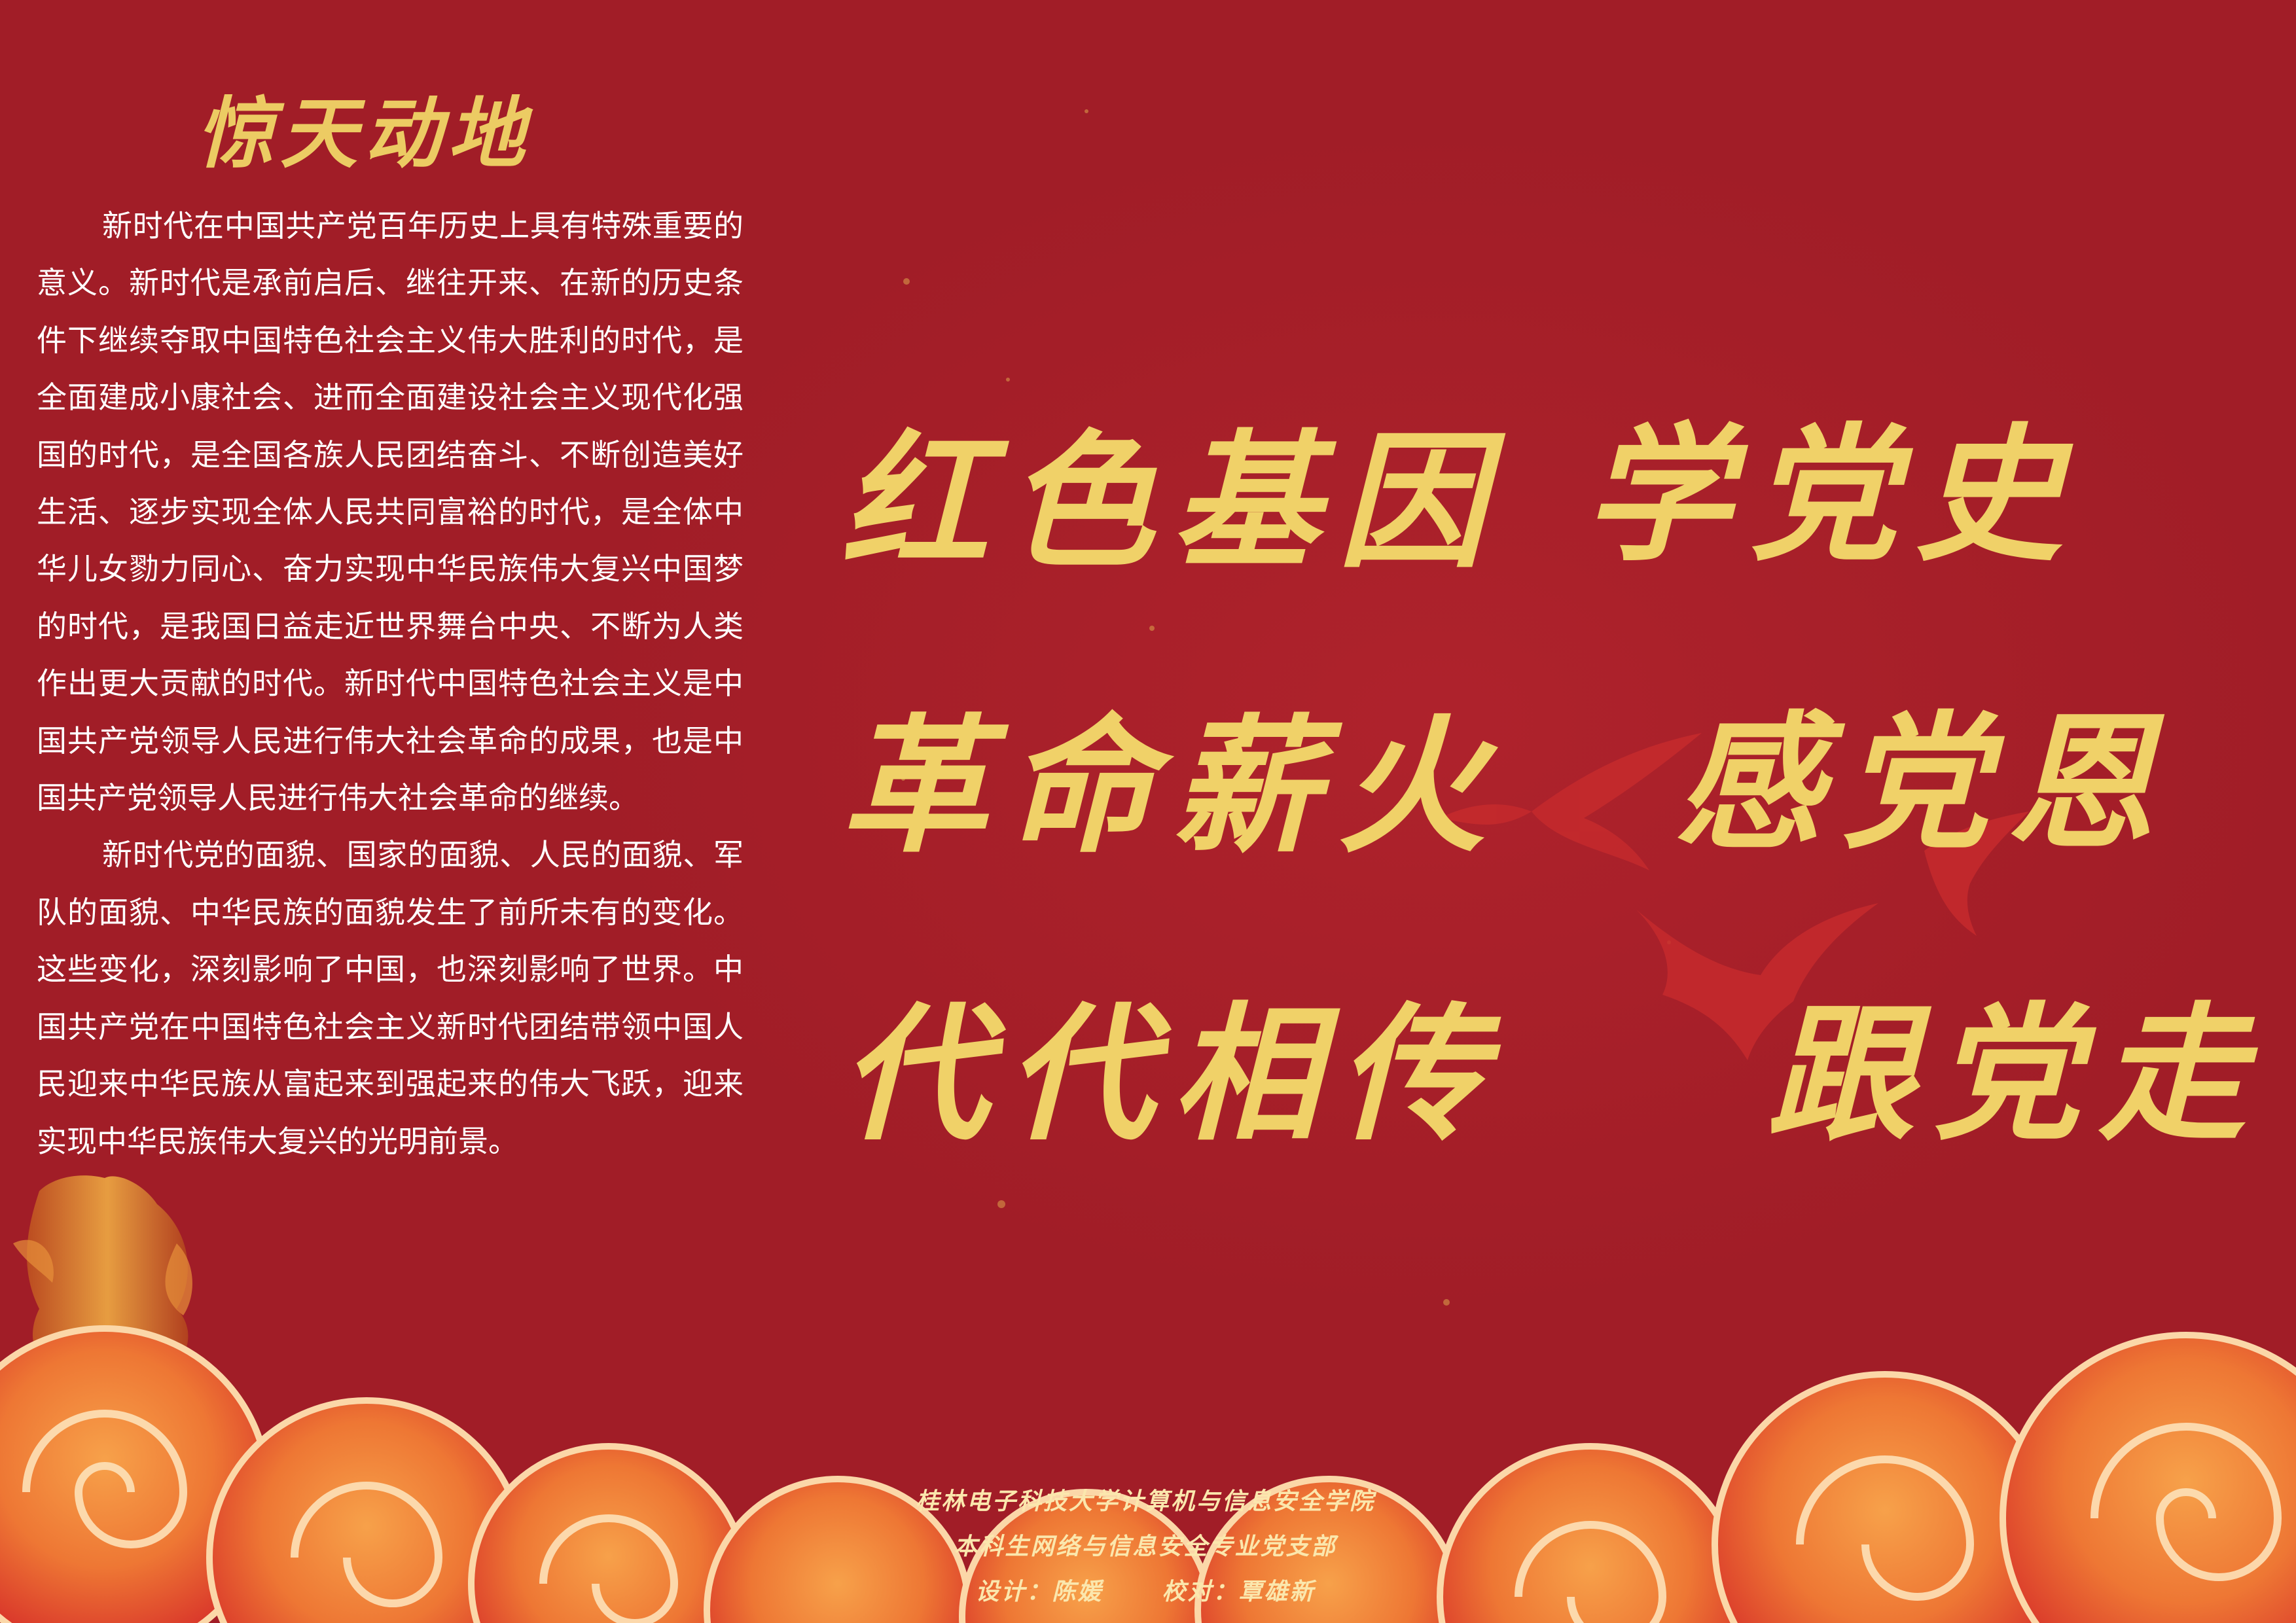  Describe the element at coordinates (1833, 495) in the screenshot. I see `slogan-study-party-history: 学党史` at that location.